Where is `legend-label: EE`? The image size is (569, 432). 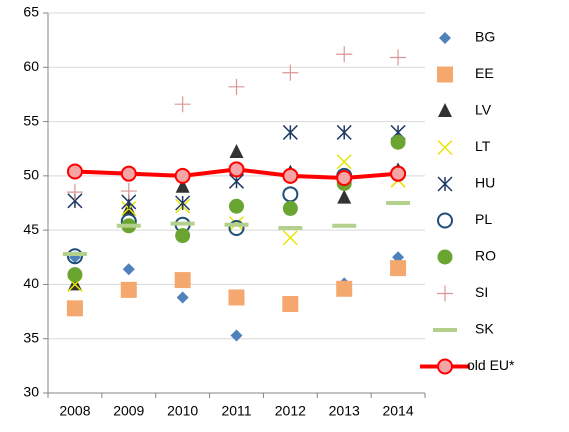
legend-label: EE is located at coordinates (484, 73).